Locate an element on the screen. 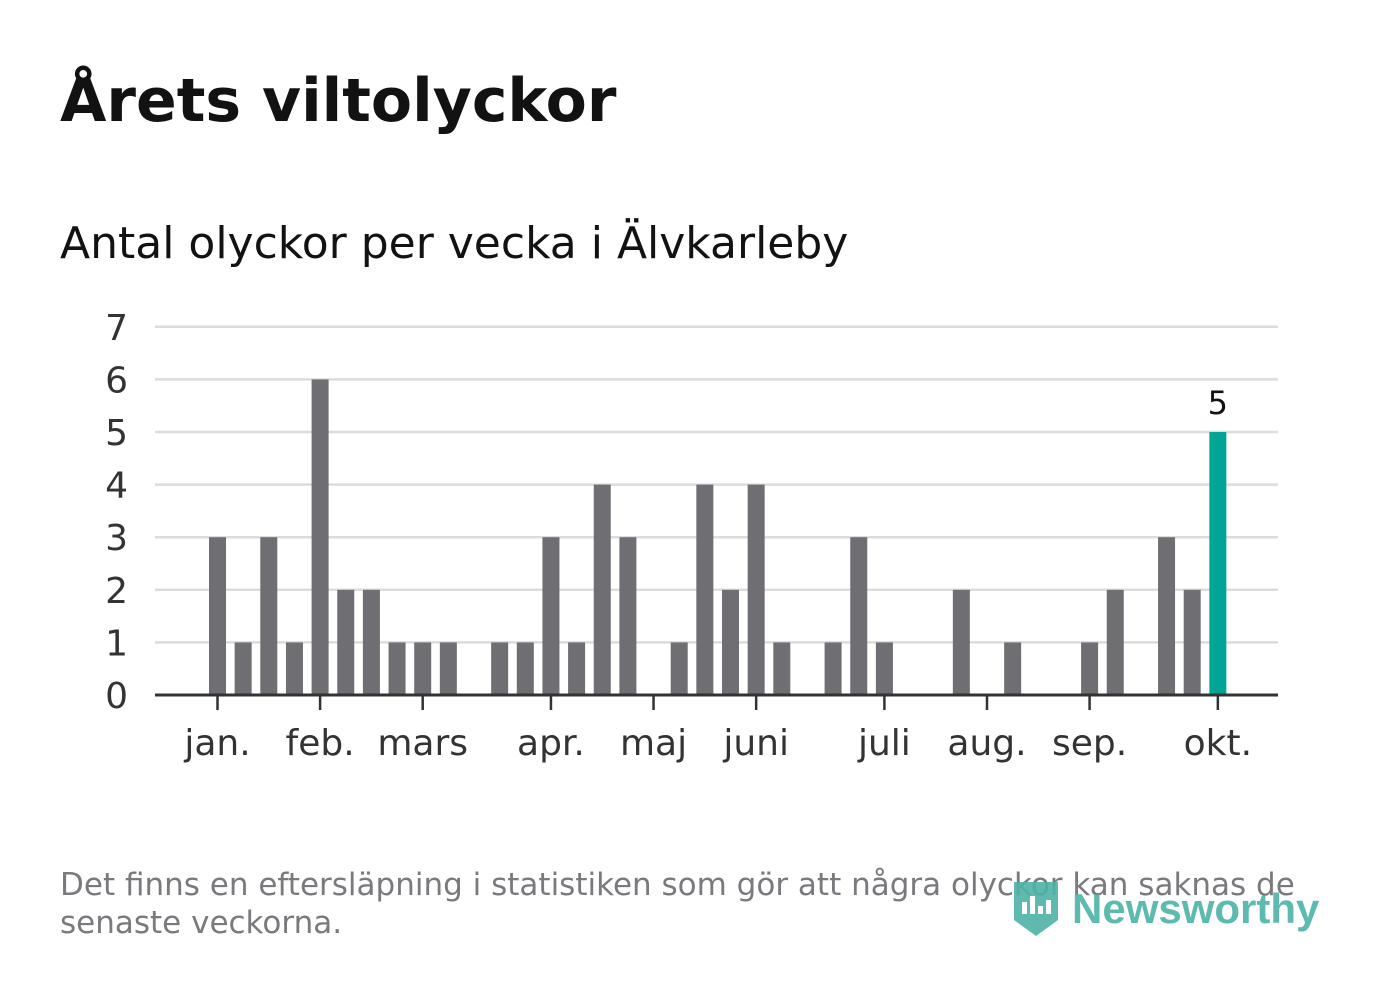  chart-subtitle: Antal olyckor per vecka i Älvkarleby is located at coordinates (454, 243).